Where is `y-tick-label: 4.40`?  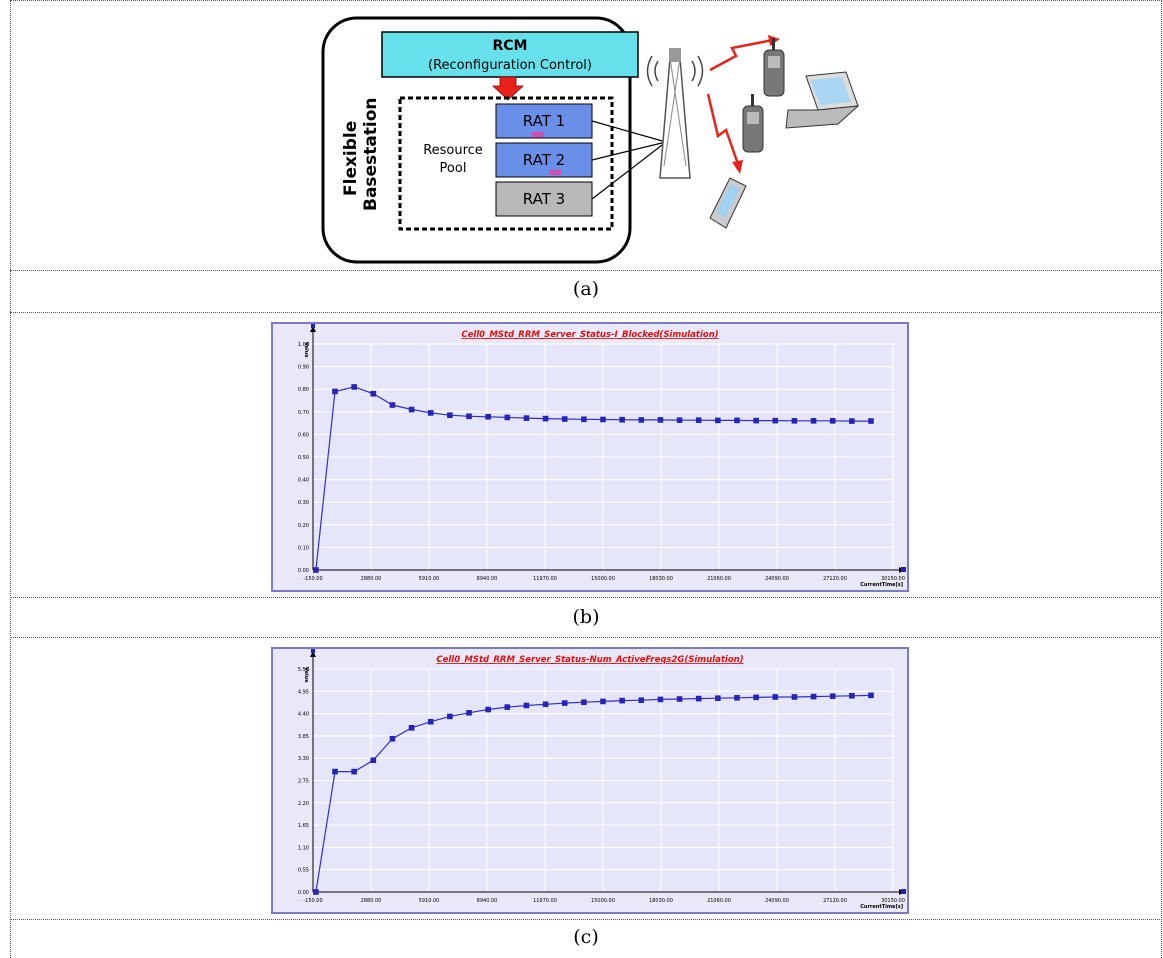
y-tick-label: 4.40 is located at coordinates (303, 715).